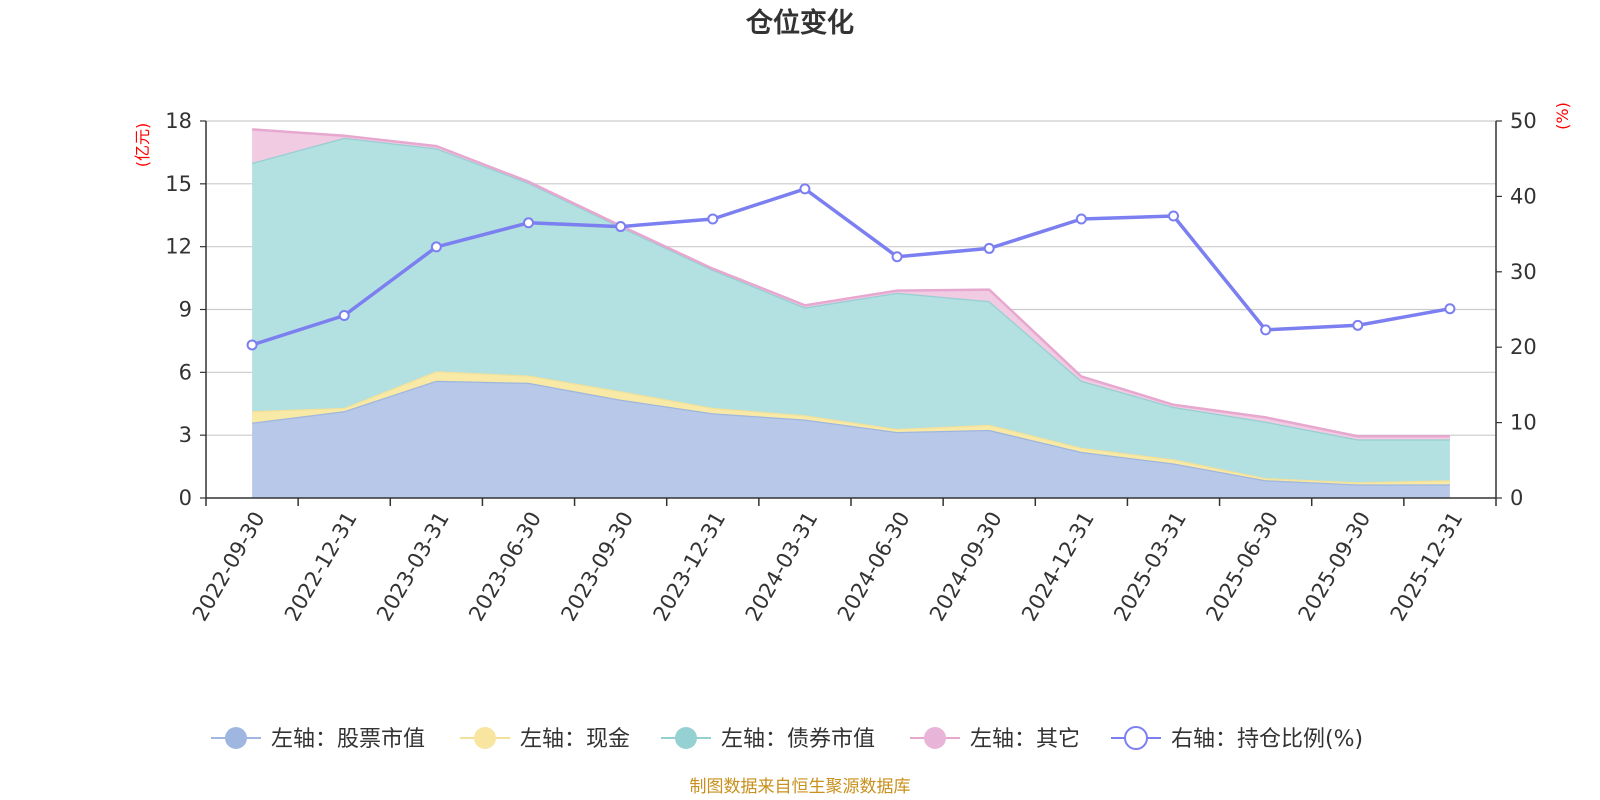  Describe the element at coordinates (413, 567) in the screenshot. I see `x-tick-label: 2023-03-31` at that location.